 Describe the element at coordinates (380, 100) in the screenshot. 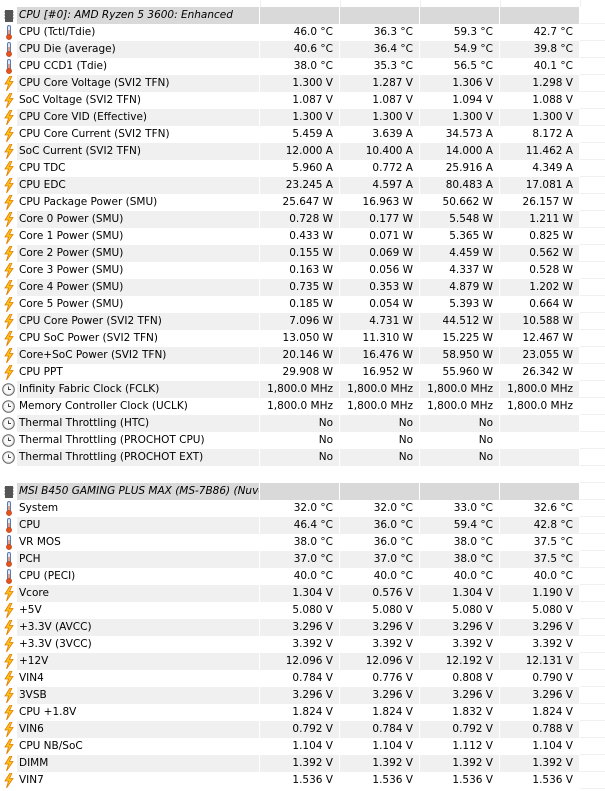

I see `minimum-value: 1.087 V` at that location.